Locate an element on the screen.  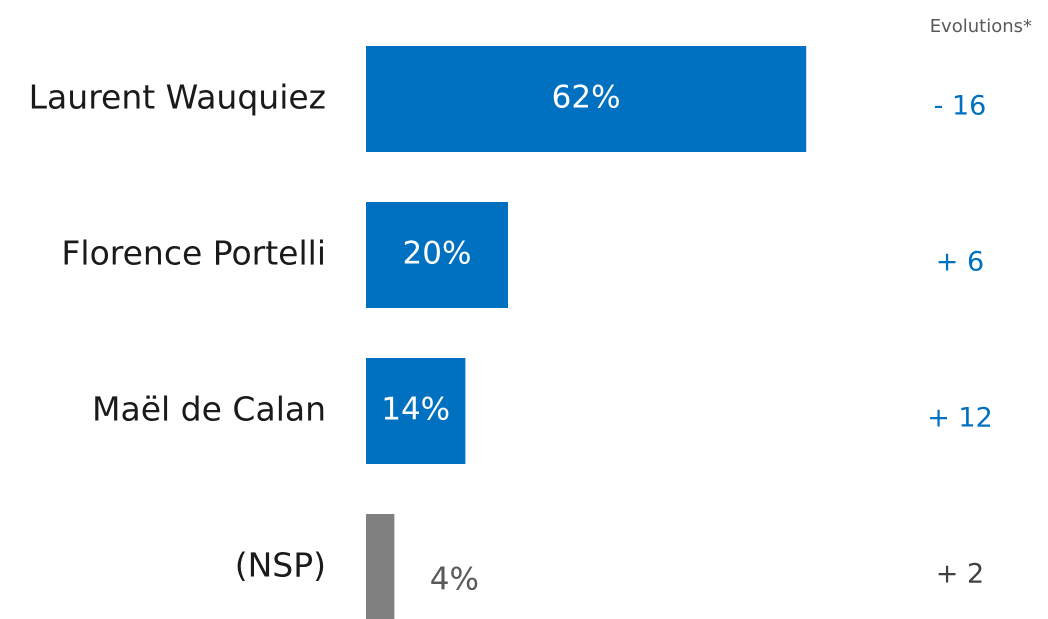
evolution-label: + 2 is located at coordinates (960, 574).